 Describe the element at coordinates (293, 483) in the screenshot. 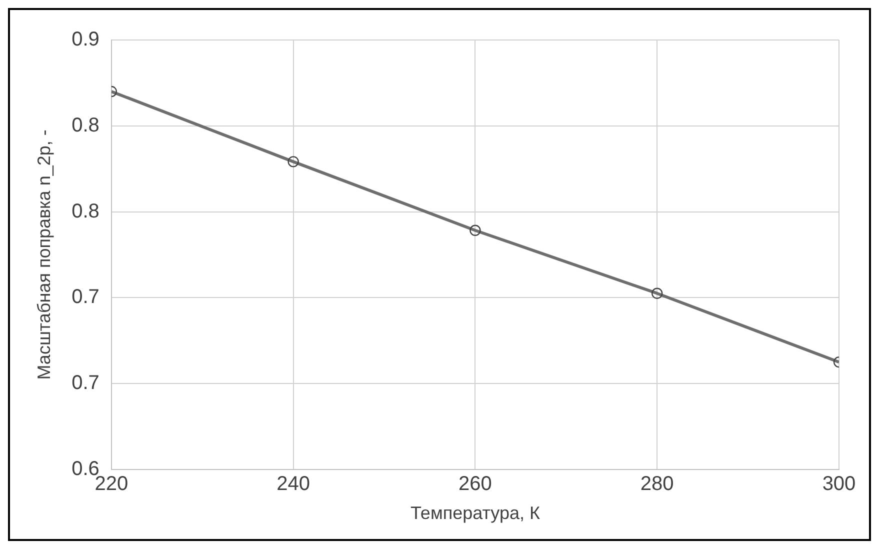

I see `x-tick-label: 240` at that location.